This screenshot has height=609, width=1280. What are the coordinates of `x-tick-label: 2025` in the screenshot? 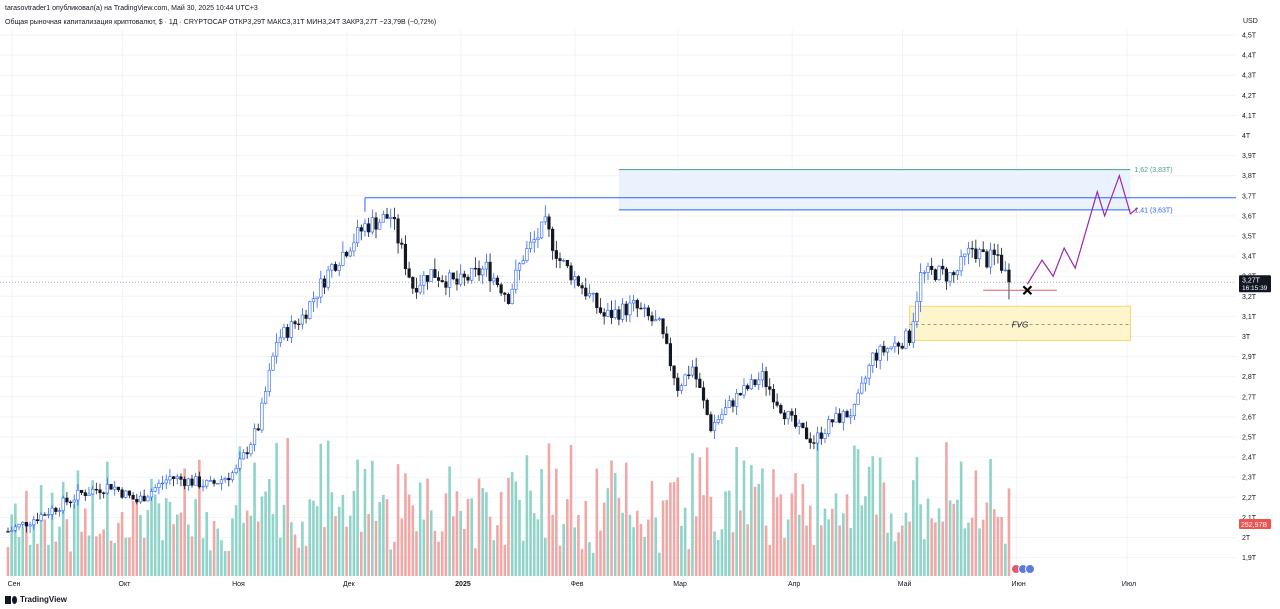 It's located at (463, 584).